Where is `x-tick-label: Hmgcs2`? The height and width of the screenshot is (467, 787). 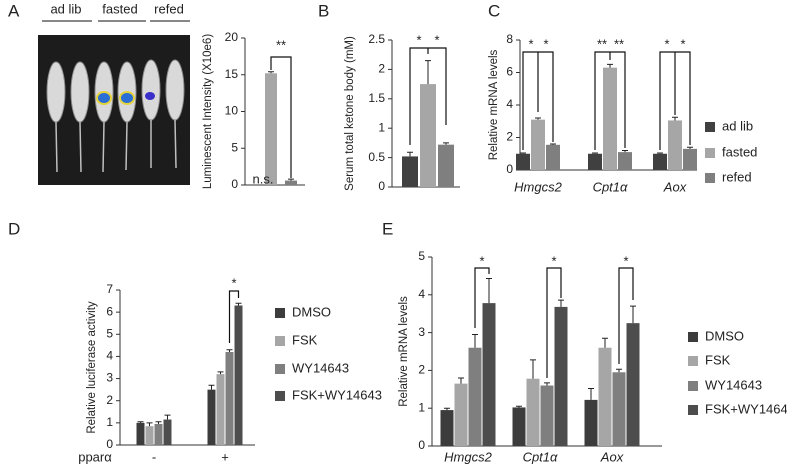
x-tick-label: Hmgcs2 is located at coordinates (468, 456).